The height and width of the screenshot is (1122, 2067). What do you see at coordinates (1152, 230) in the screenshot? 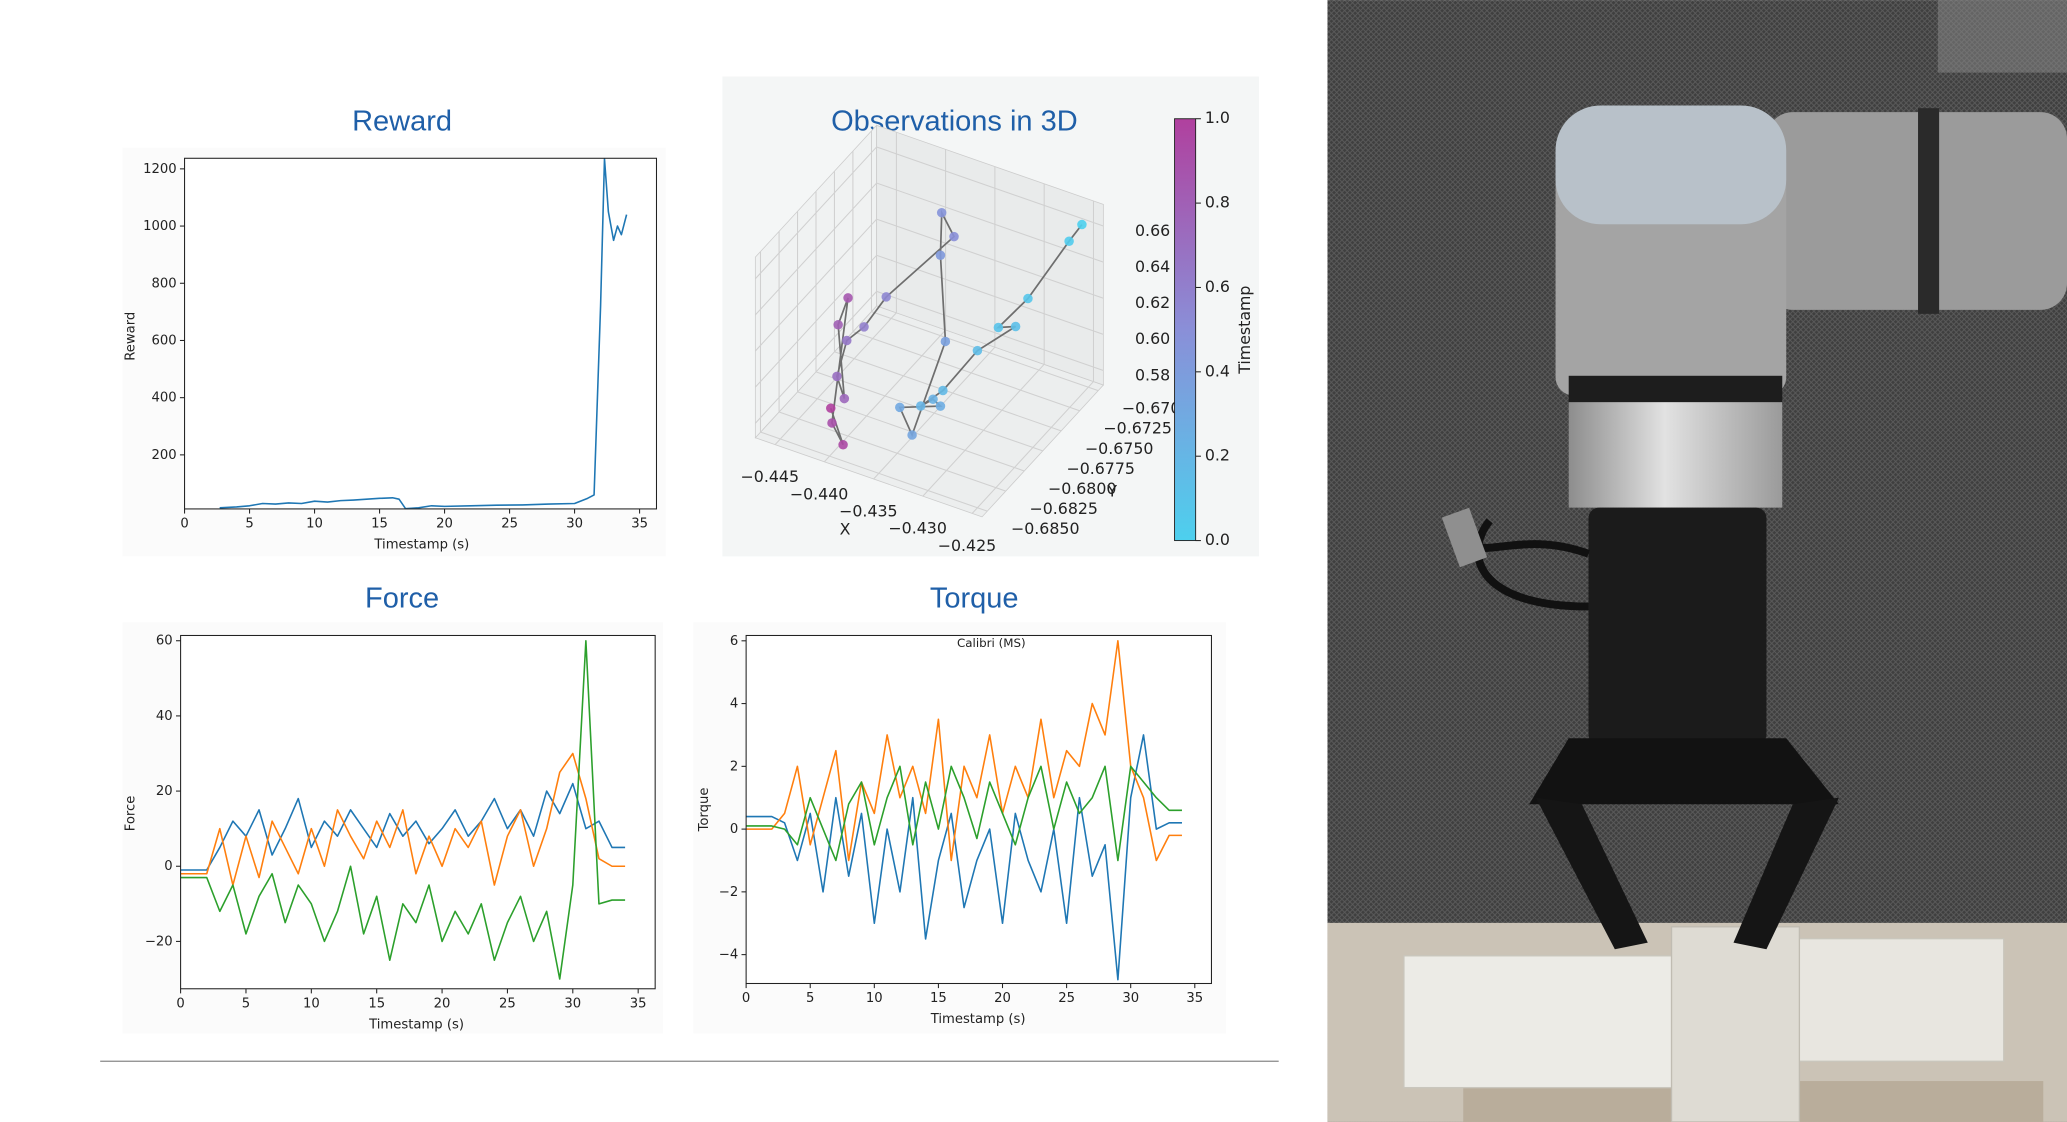
I see `z-tick-label: 0.66` at bounding box center [1152, 230].